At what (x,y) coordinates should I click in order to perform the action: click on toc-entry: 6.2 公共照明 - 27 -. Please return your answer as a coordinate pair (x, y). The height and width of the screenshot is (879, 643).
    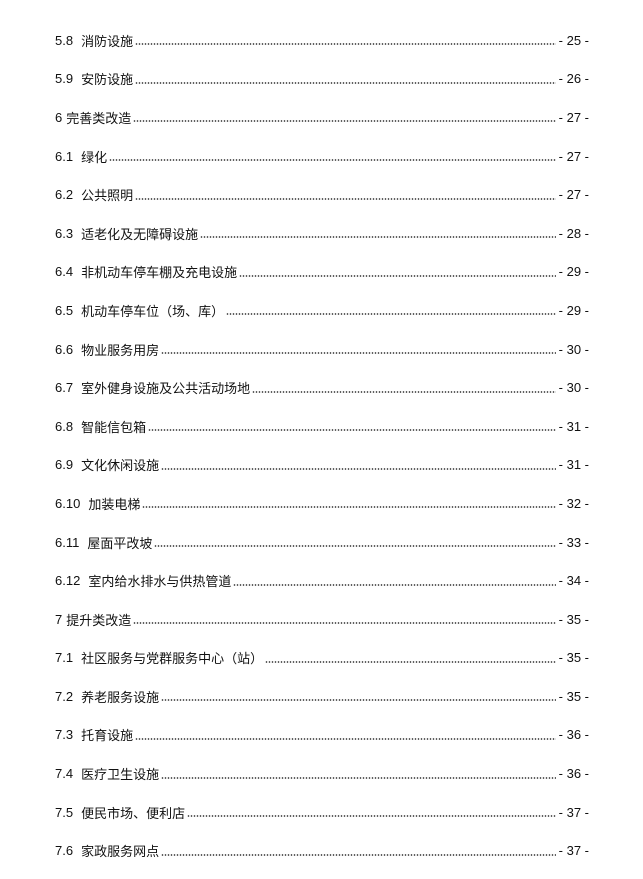
    Looking at the image, I should click on (322, 194).